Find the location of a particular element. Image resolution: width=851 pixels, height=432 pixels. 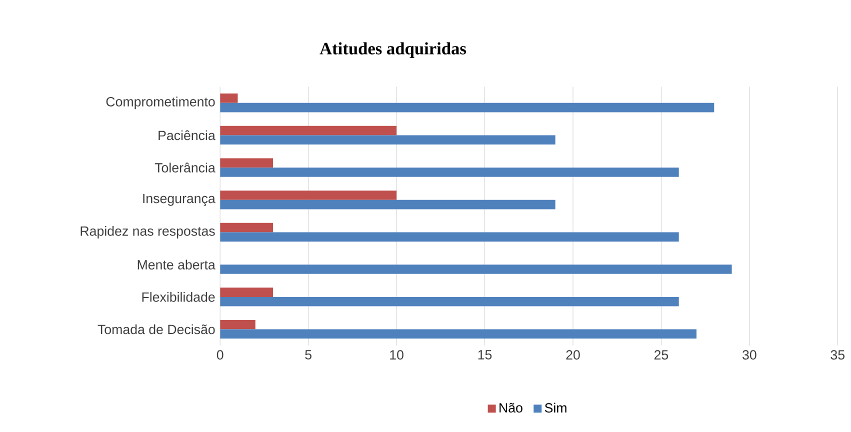

x-tick-label: 10 is located at coordinates (397, 355).